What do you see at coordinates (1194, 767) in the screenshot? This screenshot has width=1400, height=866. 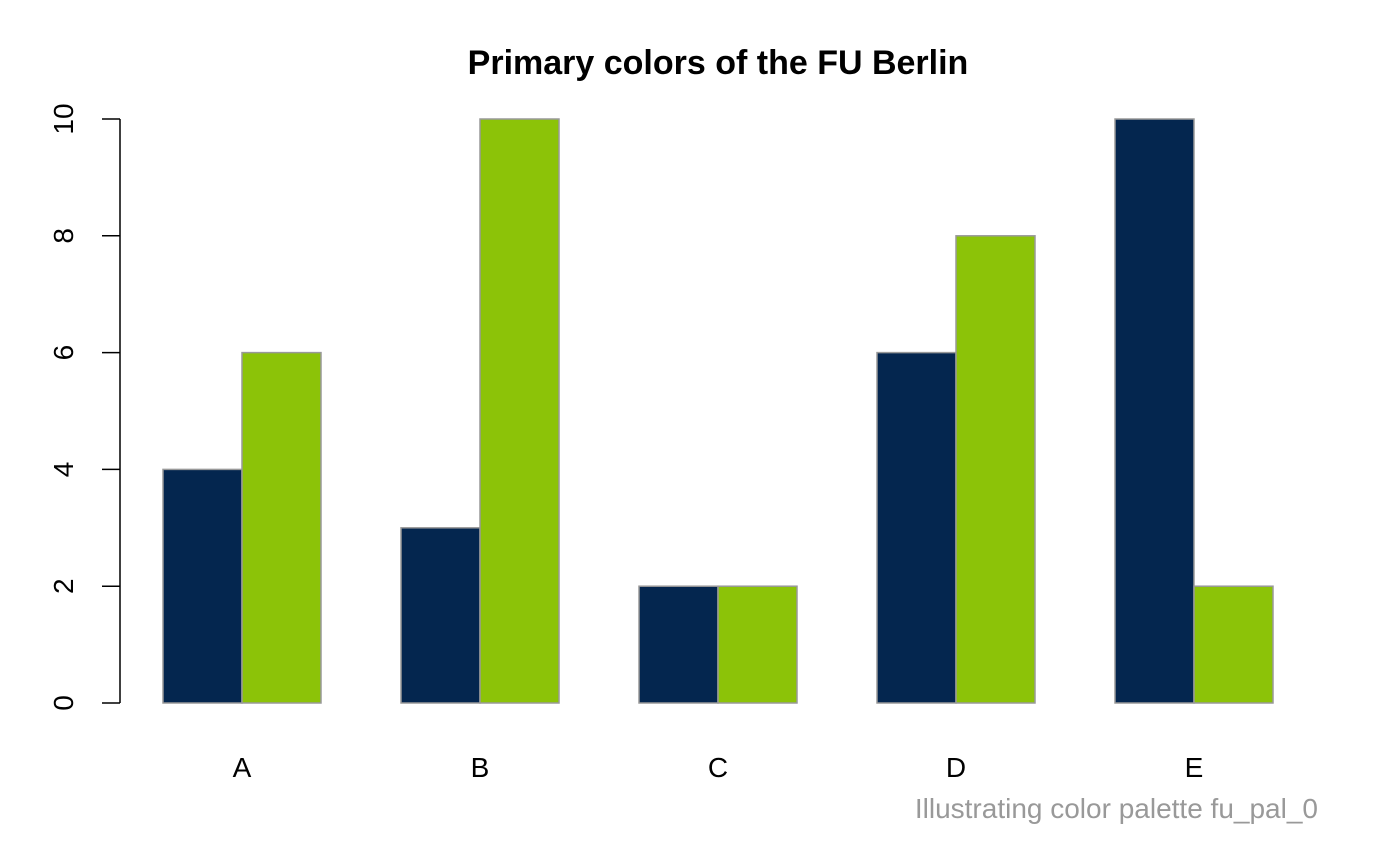 I see `x-category-label: E` at bounding box center [1194, 767].